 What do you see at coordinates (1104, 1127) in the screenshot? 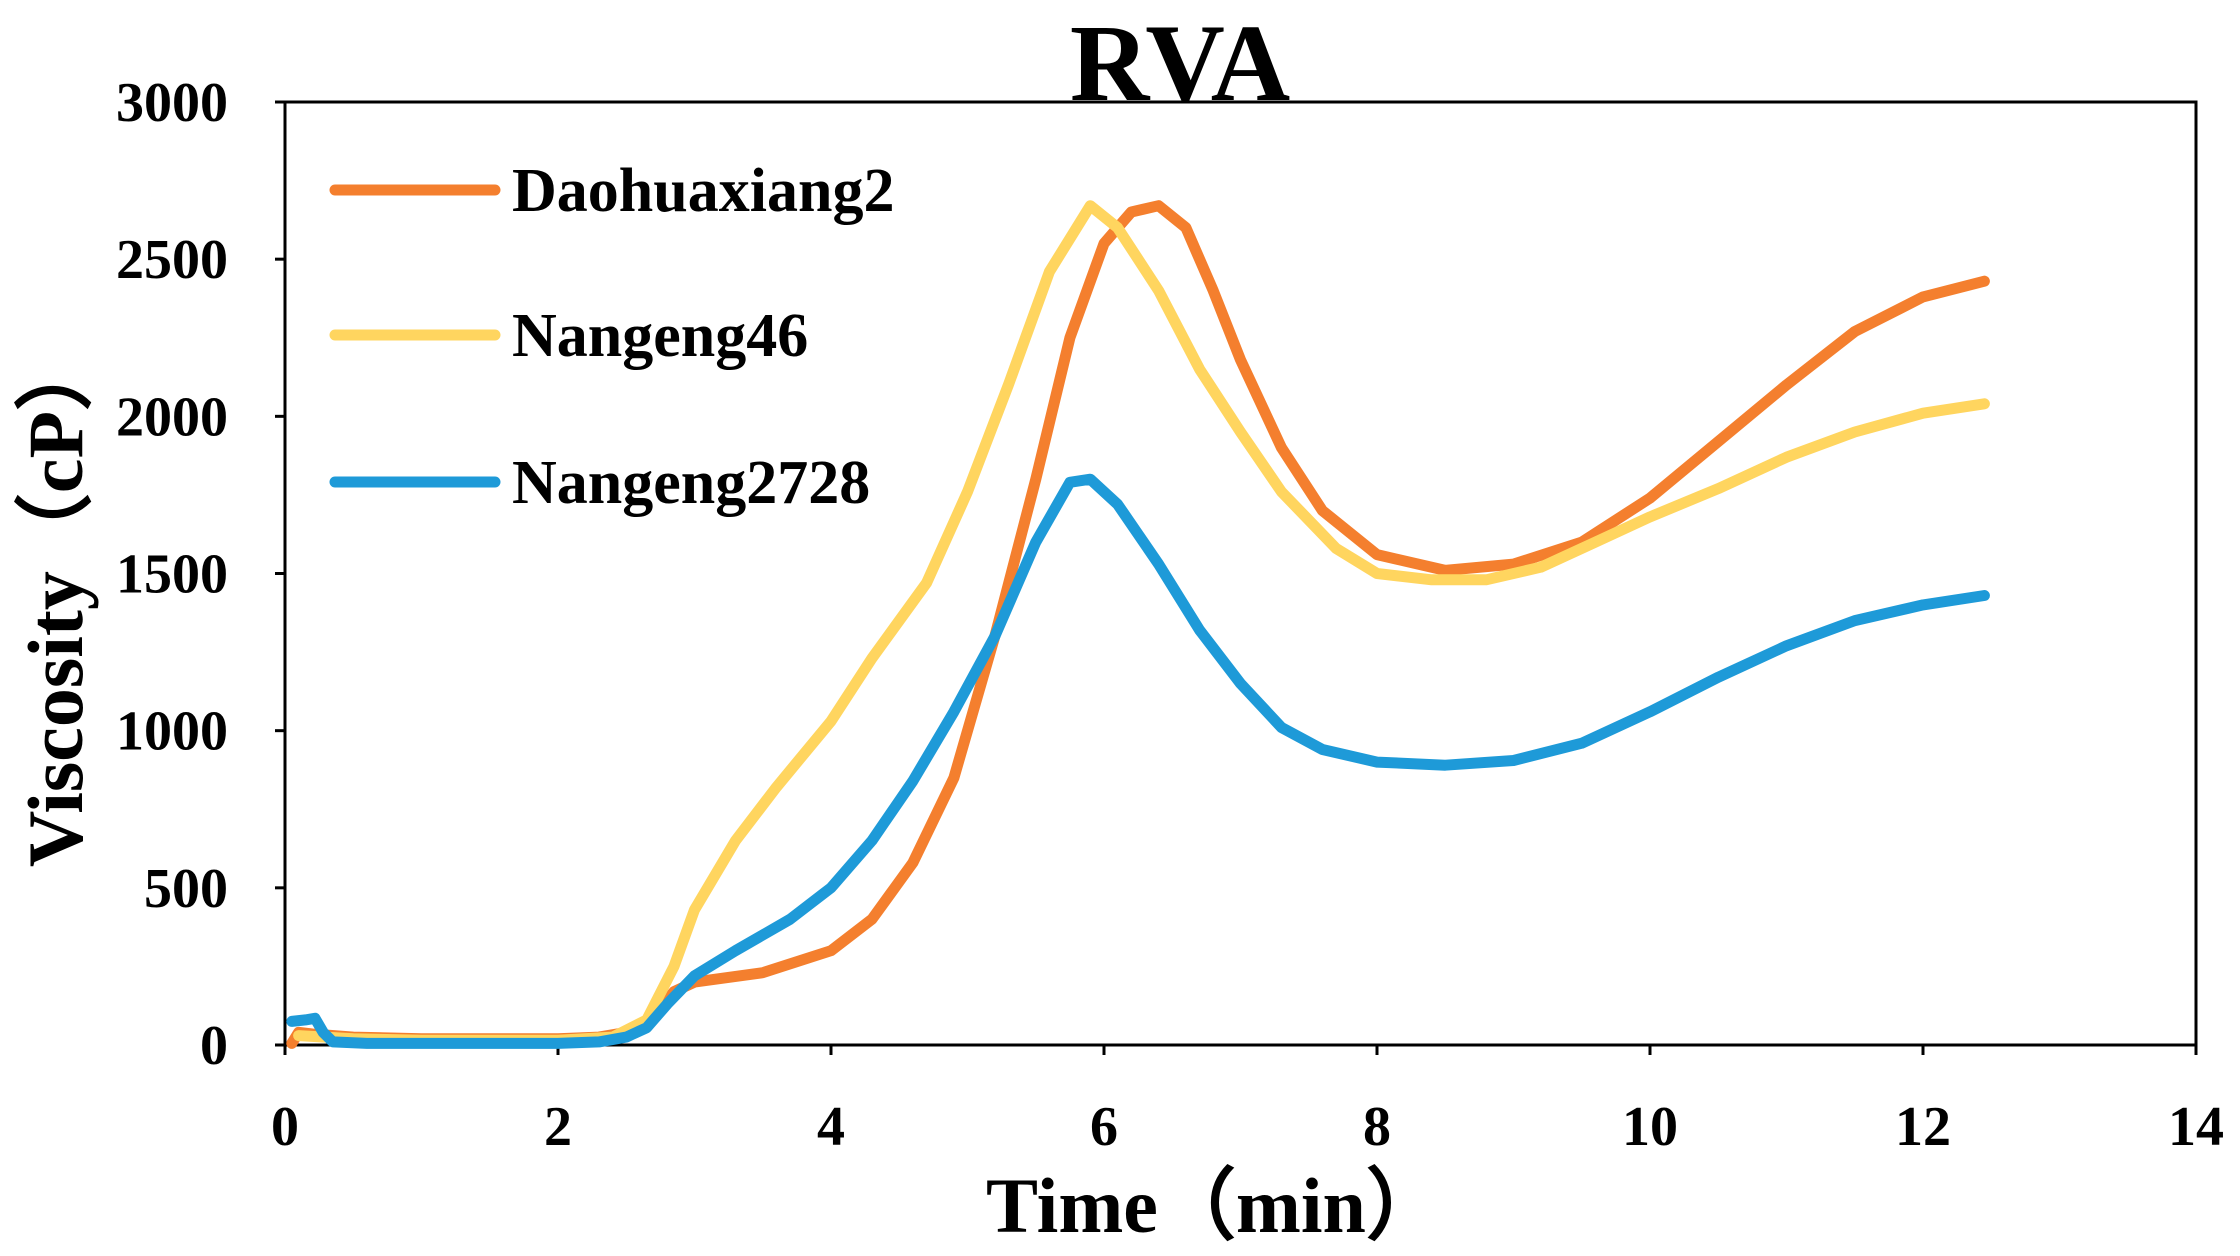
I see `x-tick-label: 6` at bounding box center [1104, 1127].